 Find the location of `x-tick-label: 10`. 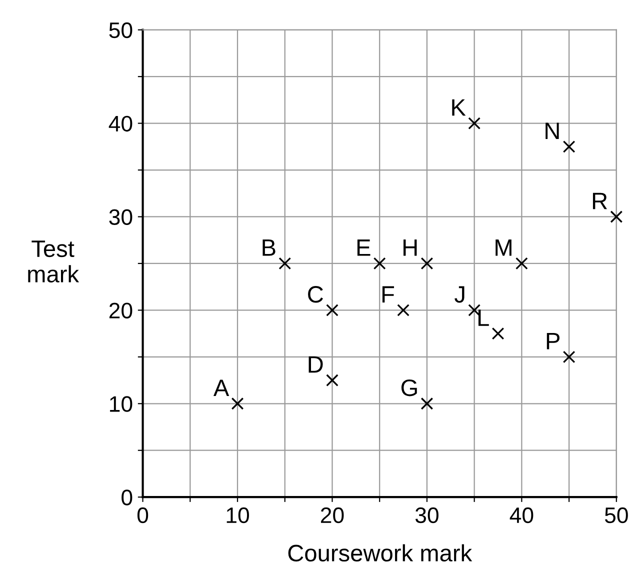

x-tick-label: 10 is located at coordinates (237, 515).